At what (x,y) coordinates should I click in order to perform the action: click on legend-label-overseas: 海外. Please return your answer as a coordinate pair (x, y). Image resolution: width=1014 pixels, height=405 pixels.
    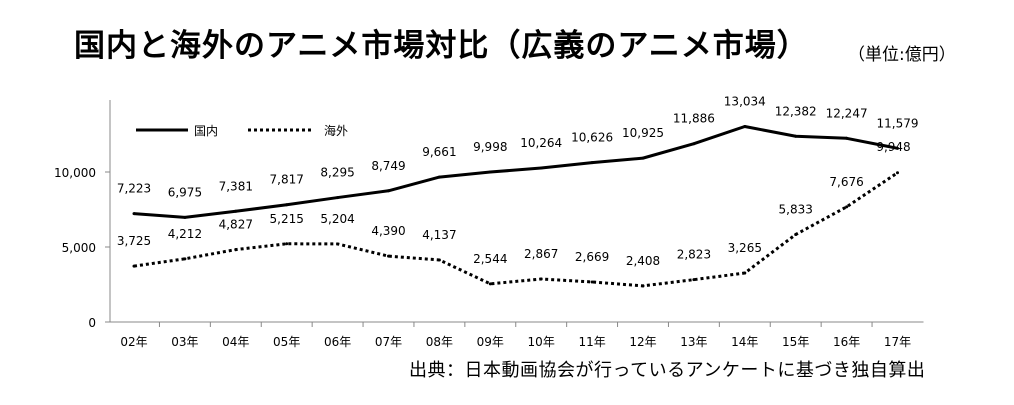
    Looking at the image, I should click on (336, 130).